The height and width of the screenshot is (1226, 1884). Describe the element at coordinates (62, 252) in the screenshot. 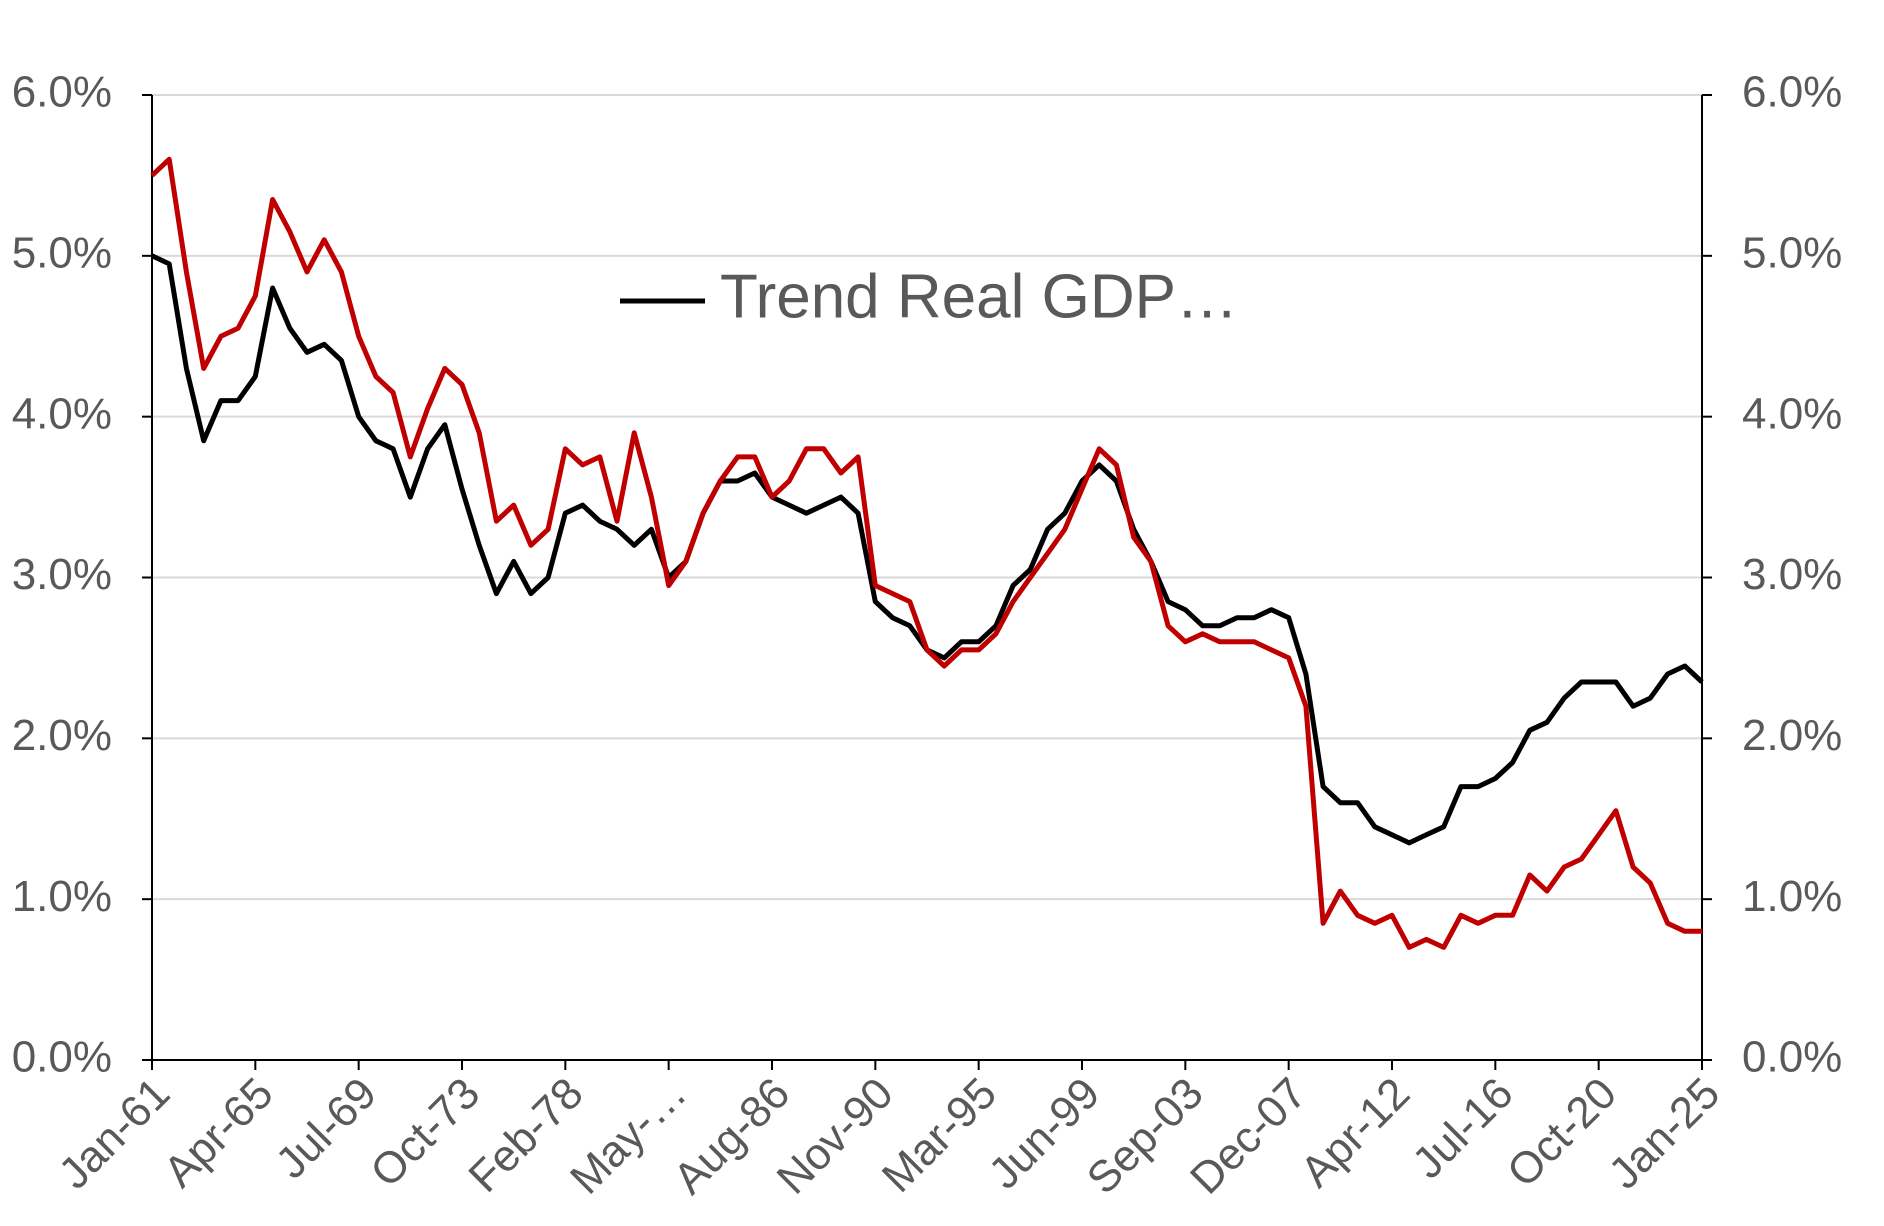

I see `y-tick-label: 5.0%` at that location.